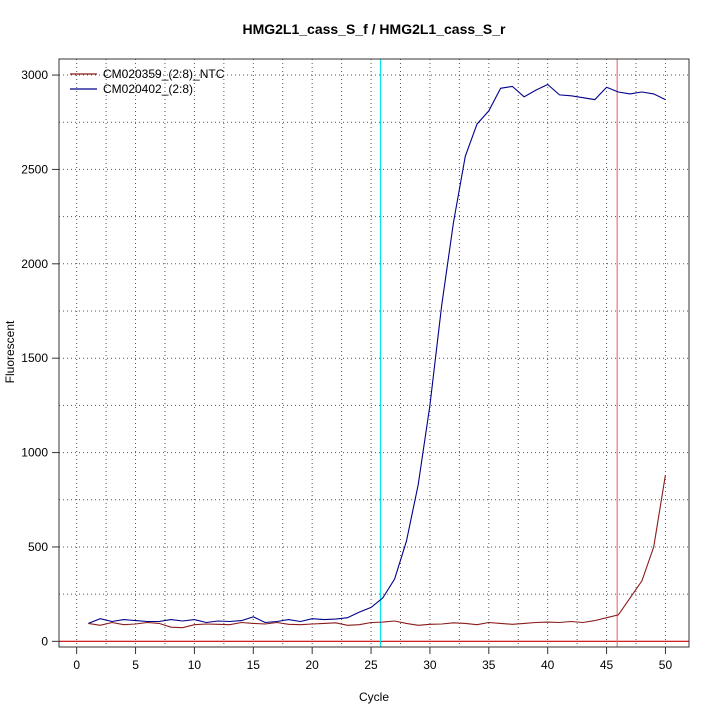 The width and height of the screenshot is (720, 720). Describe the element at coordinates (135, 665) in the screenshot. I see `x-tick-label: 5` at that location.